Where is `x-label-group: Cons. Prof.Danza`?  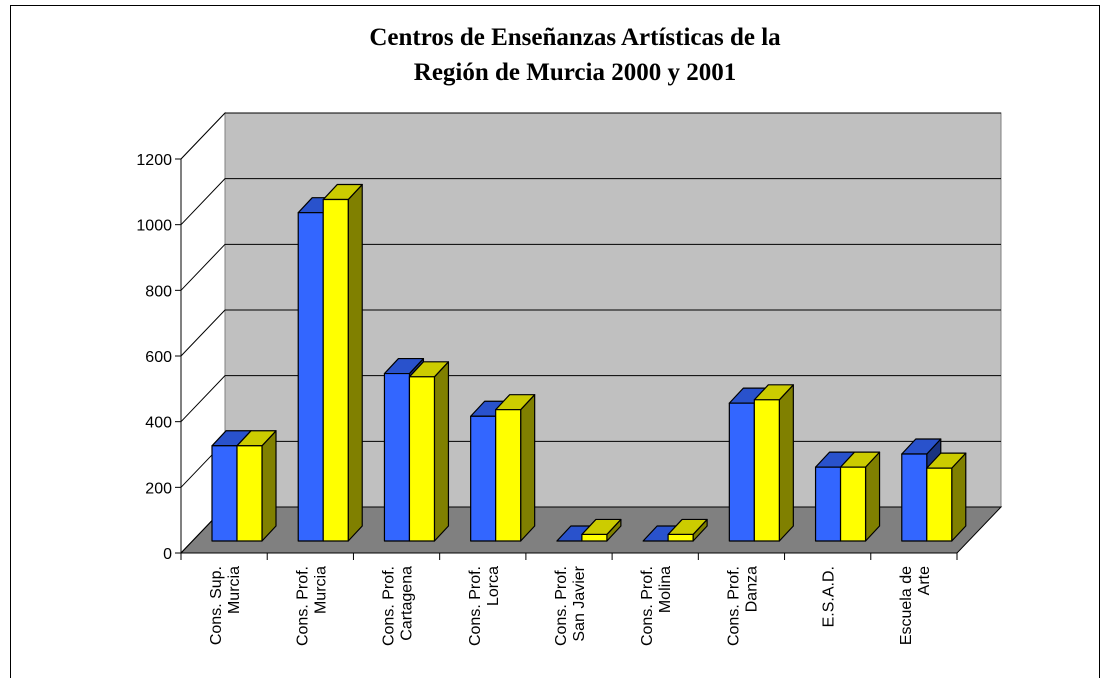 x-label-group: Cons. Prof.Danza is located at coordinates (742, 606).